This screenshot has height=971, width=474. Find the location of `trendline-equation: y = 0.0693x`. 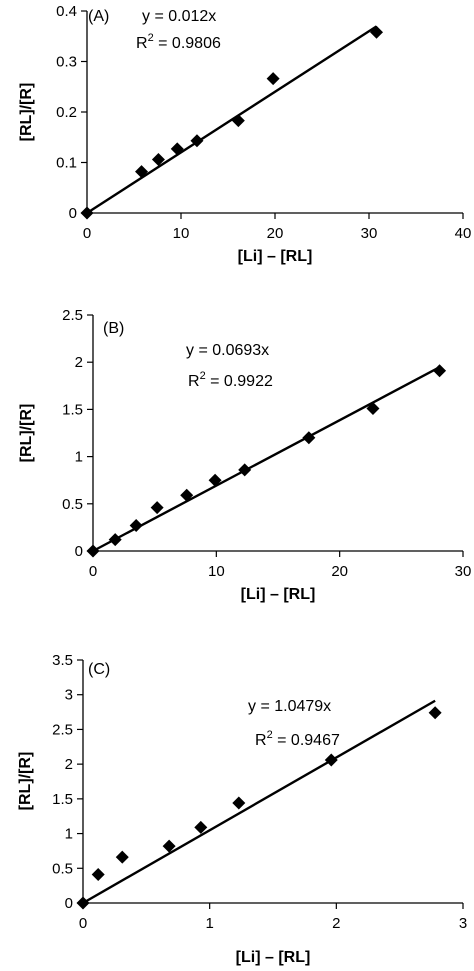

trendline-equation: y = 0.0693x is located at coordinates (227, 350).